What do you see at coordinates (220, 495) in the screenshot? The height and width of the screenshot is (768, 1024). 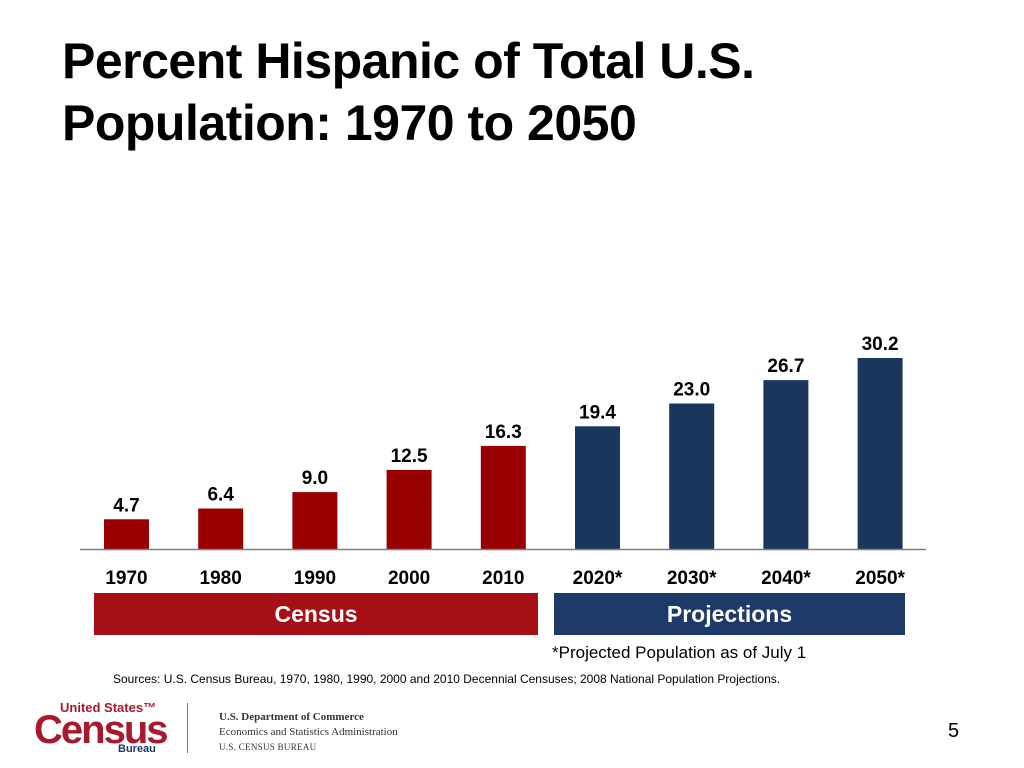 I see `value-label-1980: 6.4` at bounding box center [220, 495].